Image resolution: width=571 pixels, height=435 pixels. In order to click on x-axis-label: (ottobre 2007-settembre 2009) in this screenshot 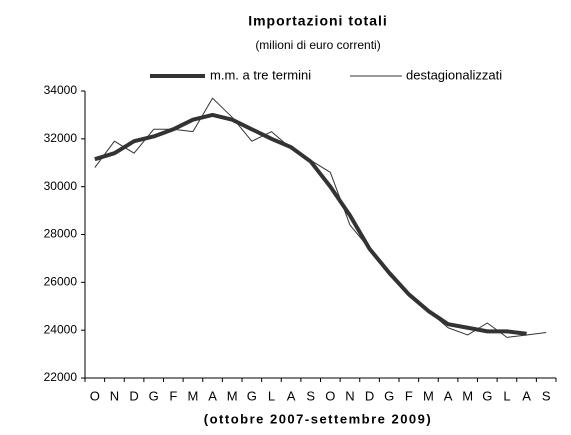, I will do `click(318, 418)`.